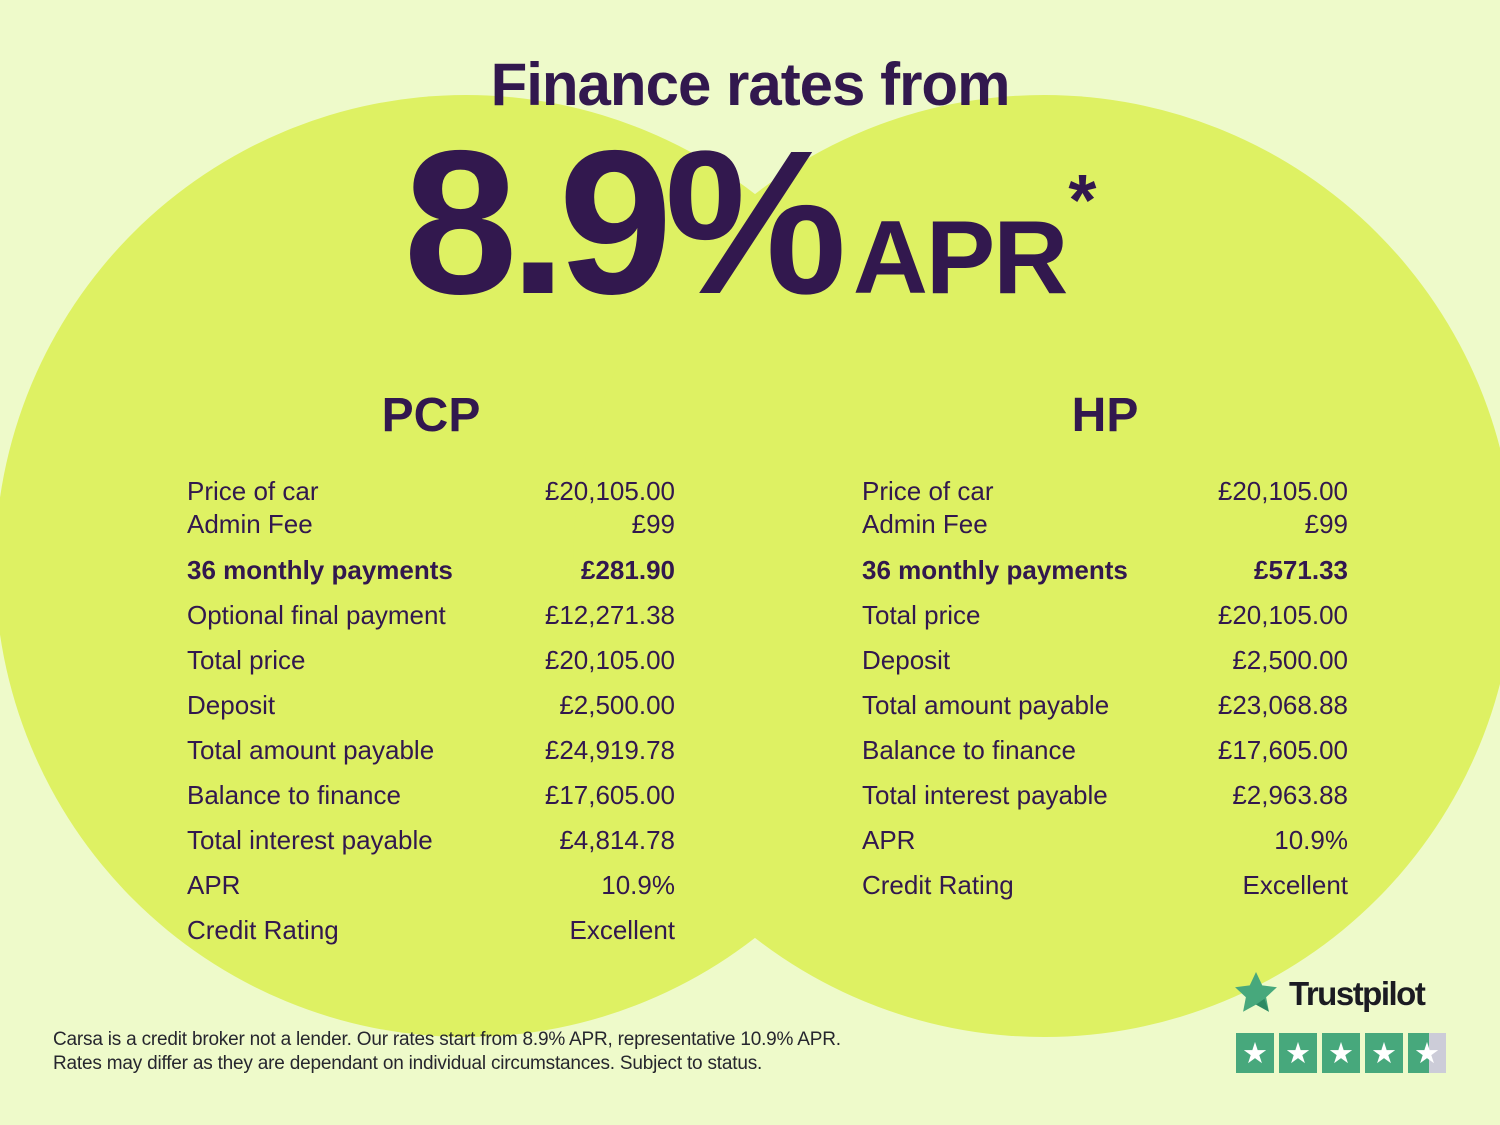 The image size is (1500, 1125). I want to click on table-row: 36 monthly payments £571.33, so click(1105, 570).